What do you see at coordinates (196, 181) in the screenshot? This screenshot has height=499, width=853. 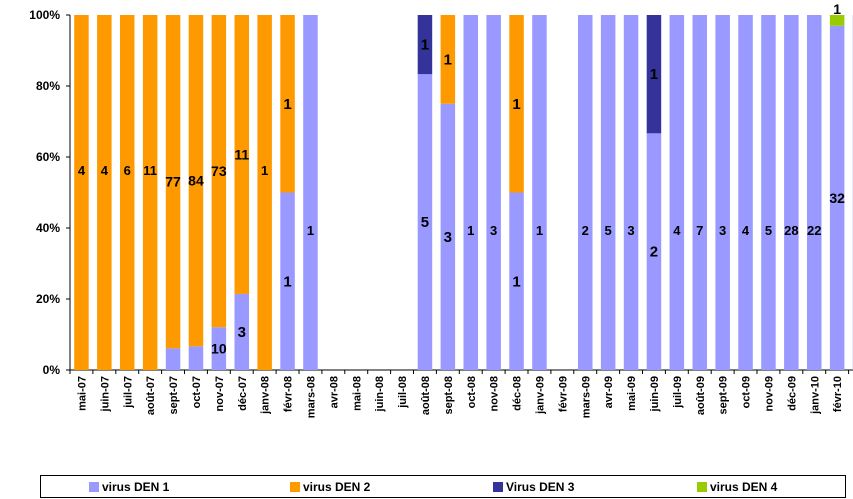 I see `data-label: 84` at bounding box center [196, 181].